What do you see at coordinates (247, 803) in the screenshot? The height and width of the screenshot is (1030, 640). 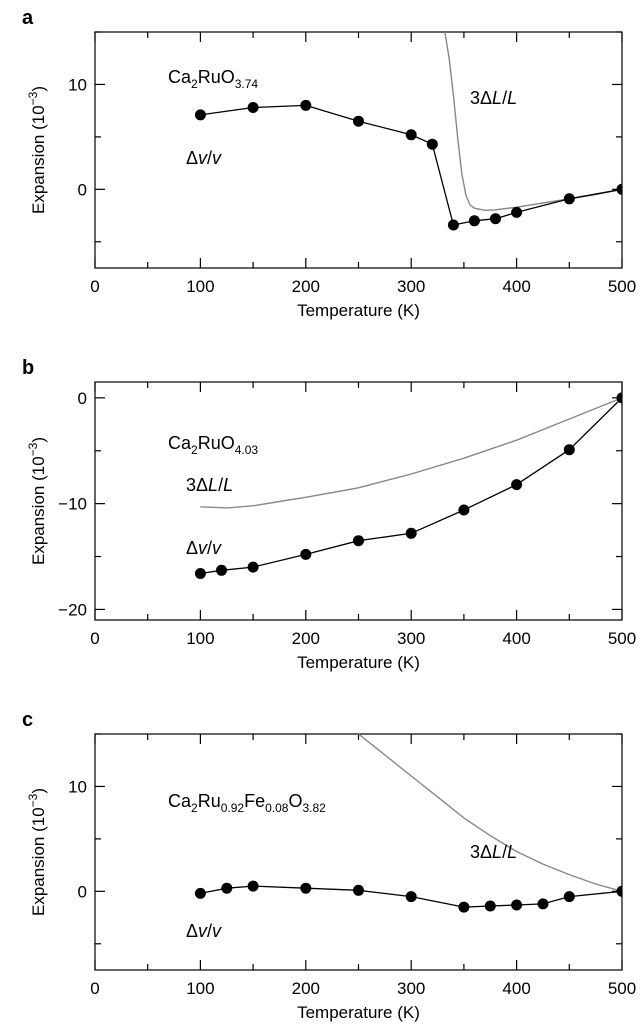 I see `compound-label: Ca2Ru0.92Fe0.08O3.82` at bounding box center [247, 803].